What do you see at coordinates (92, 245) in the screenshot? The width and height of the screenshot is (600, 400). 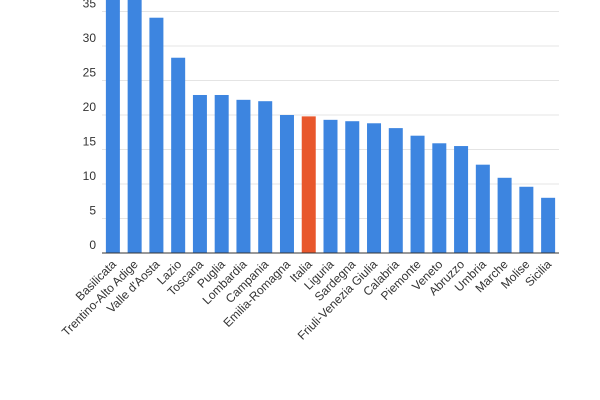 I see `y-tick-label: 0` at bounding box center [92, 245].